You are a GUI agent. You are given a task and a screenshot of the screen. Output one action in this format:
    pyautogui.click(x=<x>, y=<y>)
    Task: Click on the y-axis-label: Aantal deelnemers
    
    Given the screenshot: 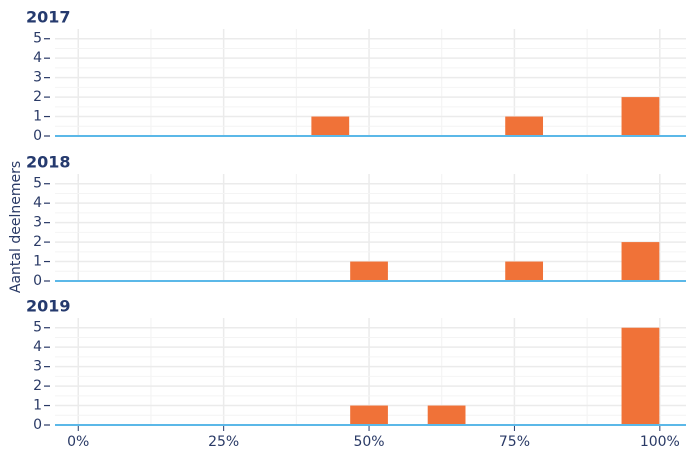 What is the action you would take?
    pyautogui.click(x=16, y=227)
    